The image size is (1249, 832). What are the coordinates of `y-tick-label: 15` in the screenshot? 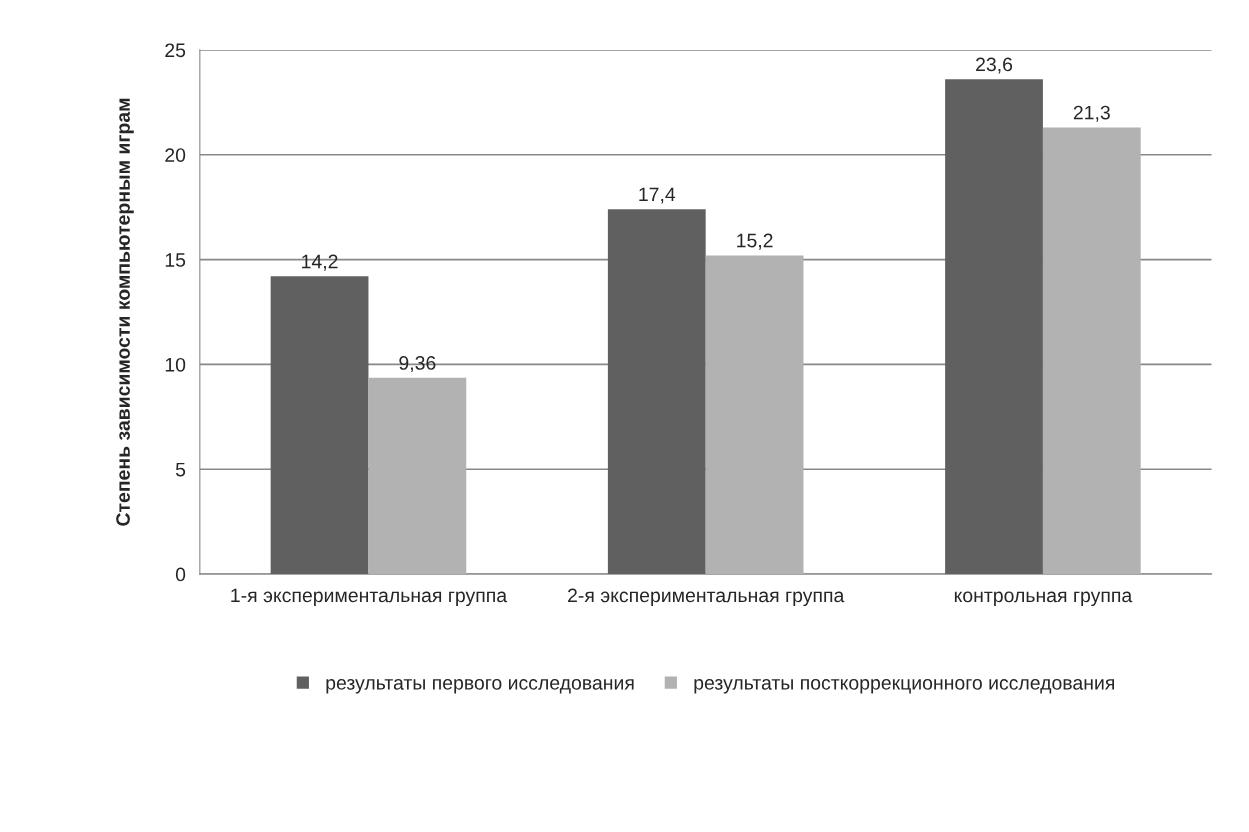 It's located at (175, 260).